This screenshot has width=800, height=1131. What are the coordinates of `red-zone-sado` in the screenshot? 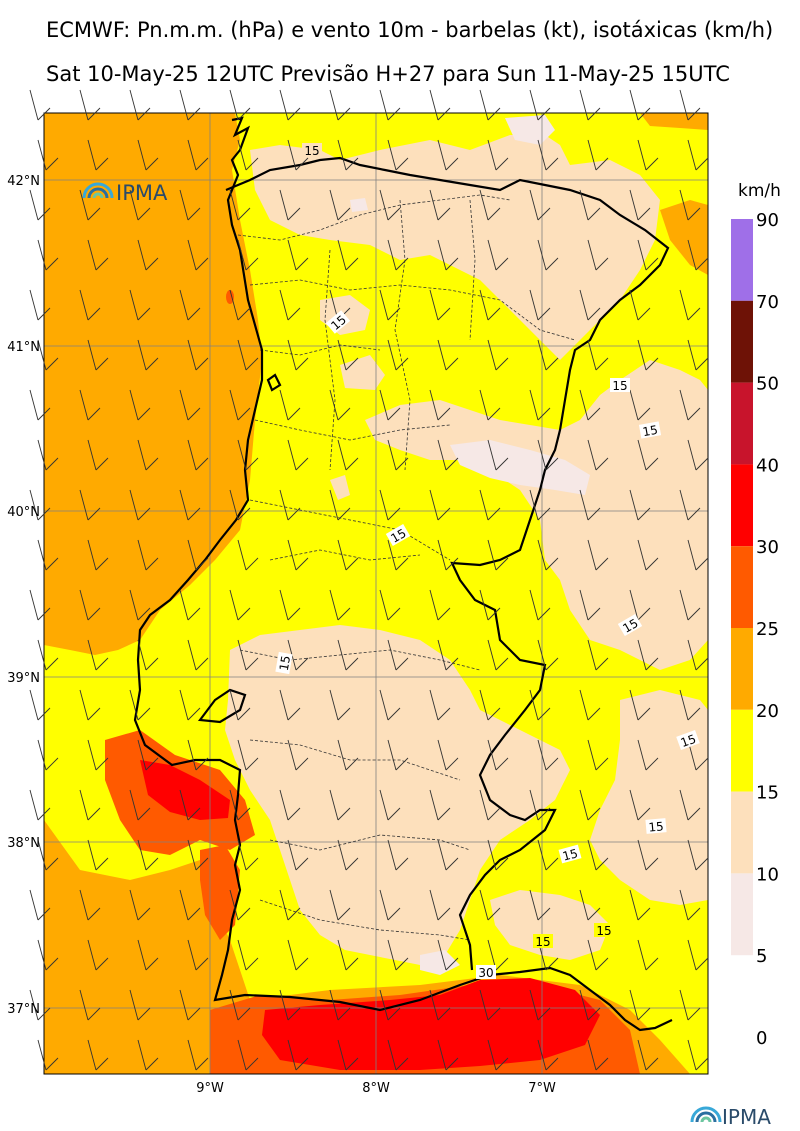 It's located at (185, 790).